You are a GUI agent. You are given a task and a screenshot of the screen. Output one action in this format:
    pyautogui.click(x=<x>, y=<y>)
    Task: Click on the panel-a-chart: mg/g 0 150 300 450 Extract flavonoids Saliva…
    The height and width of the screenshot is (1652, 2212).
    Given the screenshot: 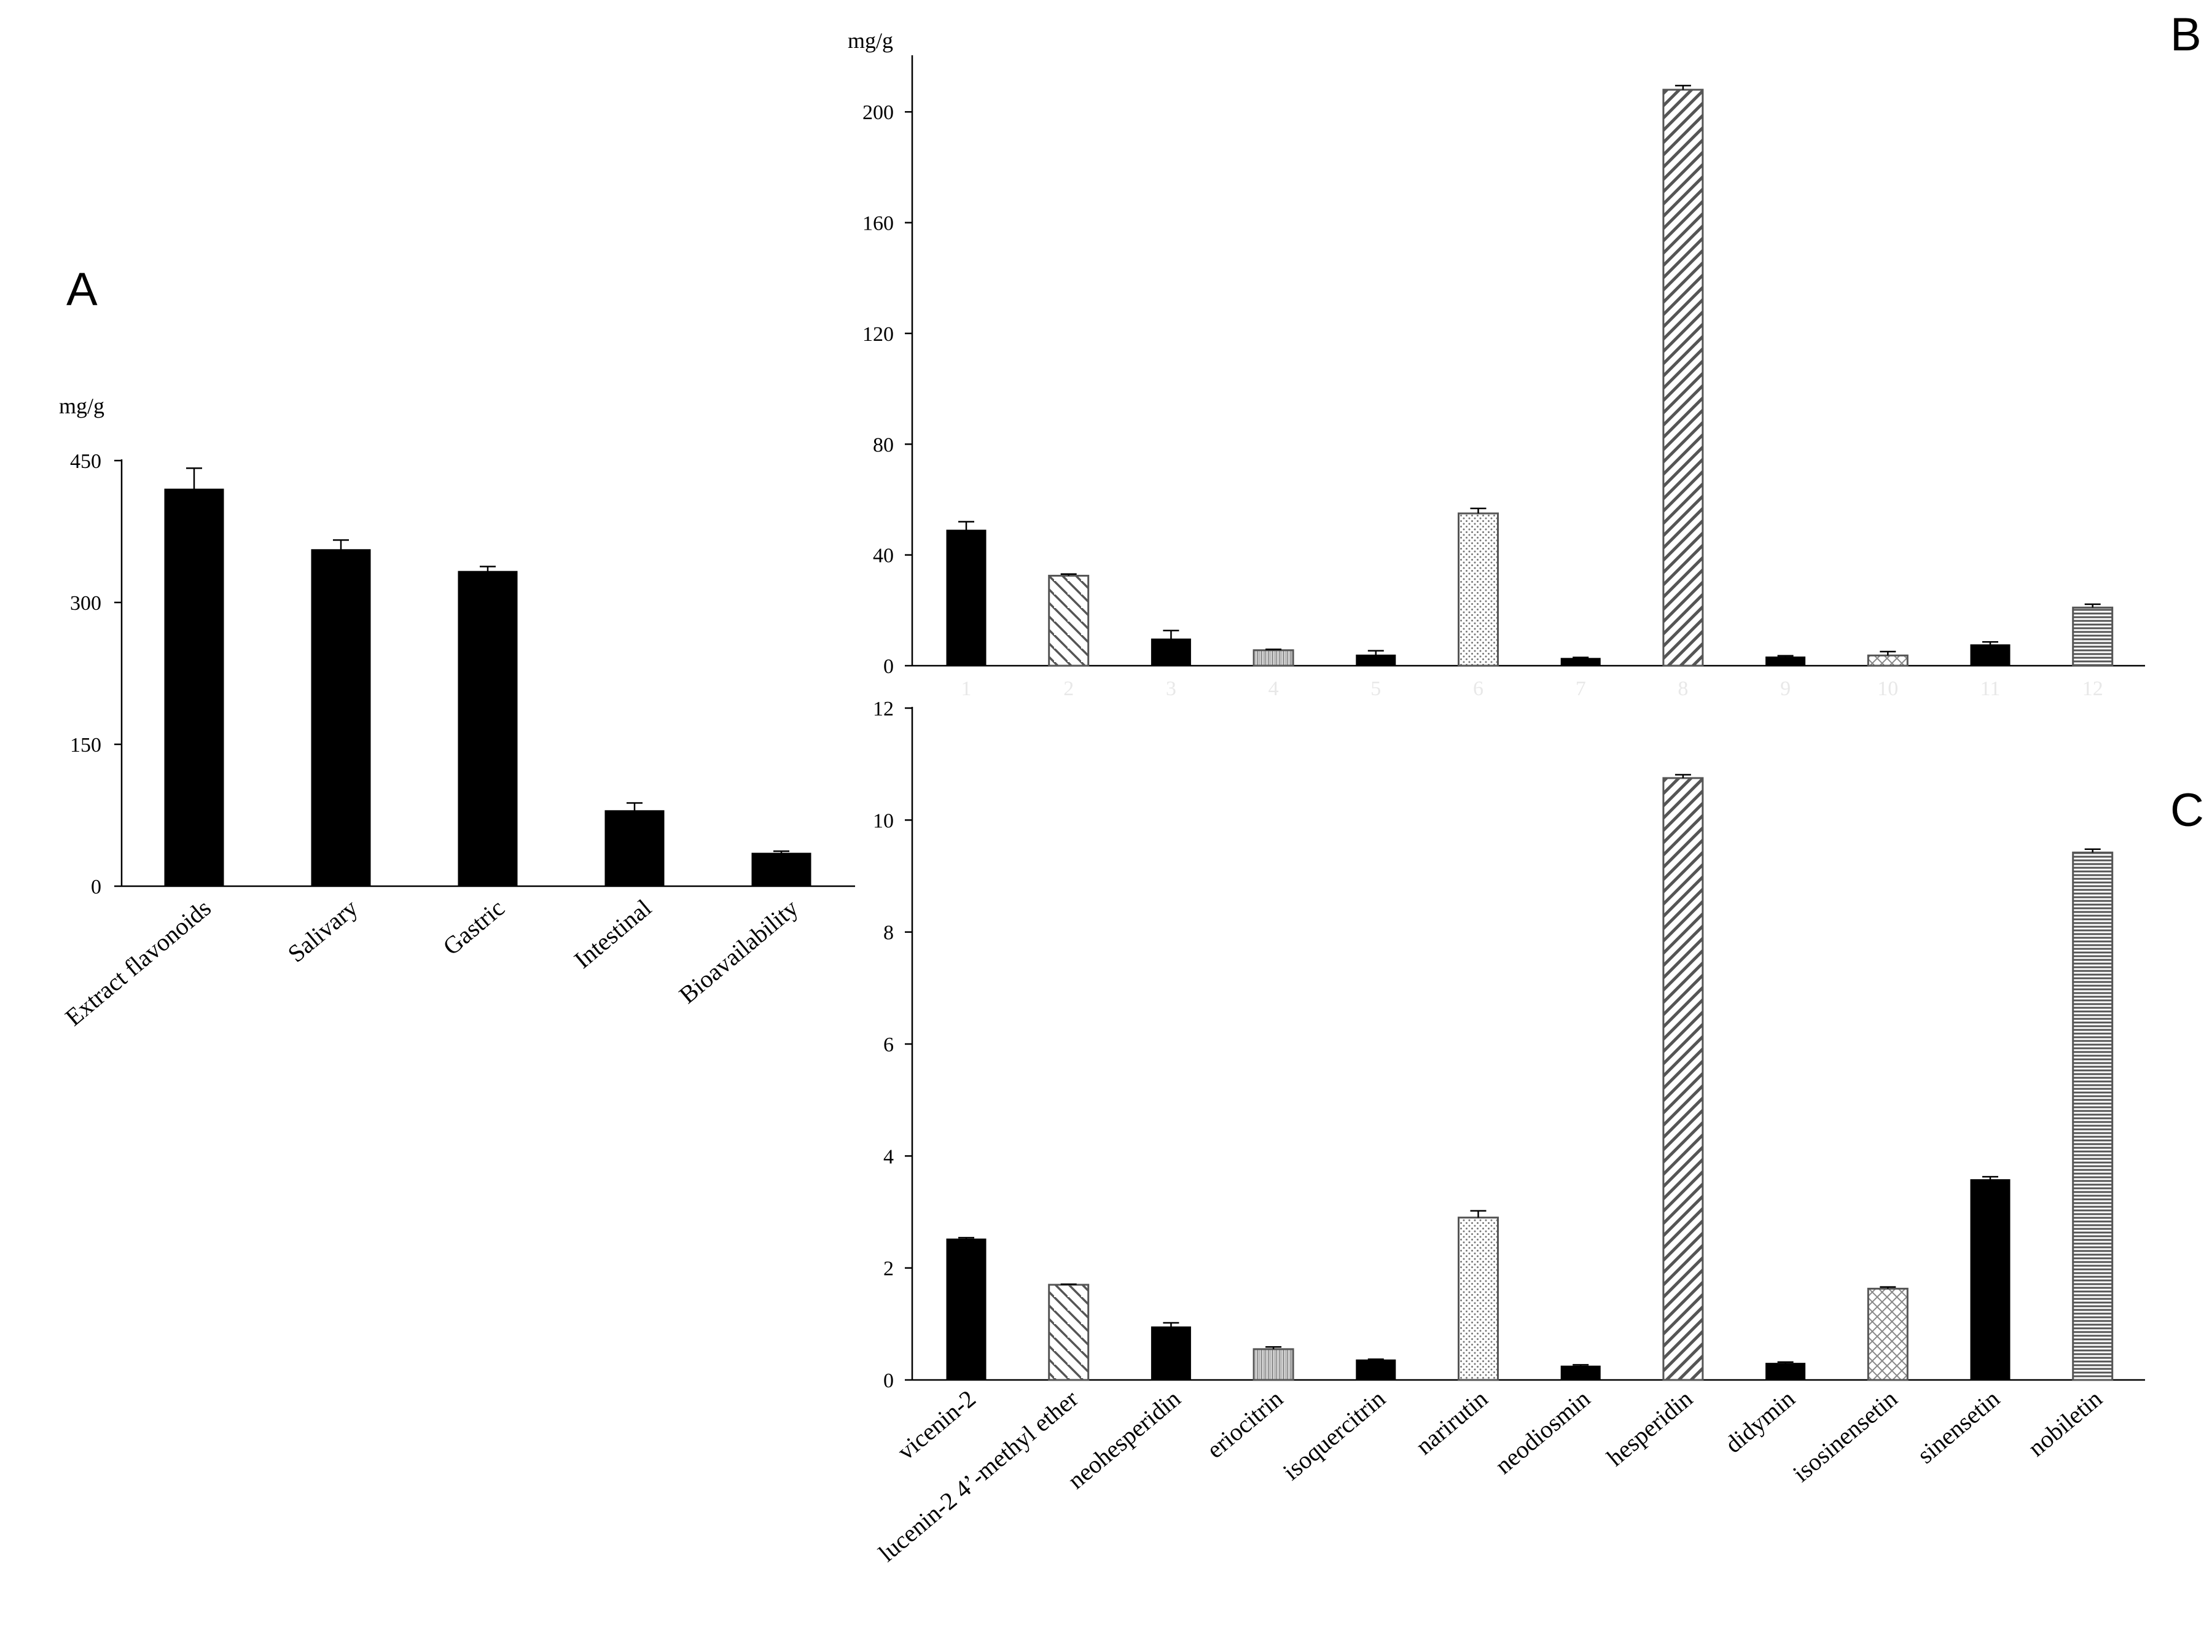 What is the action you would take?
    pyautogui.click(x=457, y=712)
    